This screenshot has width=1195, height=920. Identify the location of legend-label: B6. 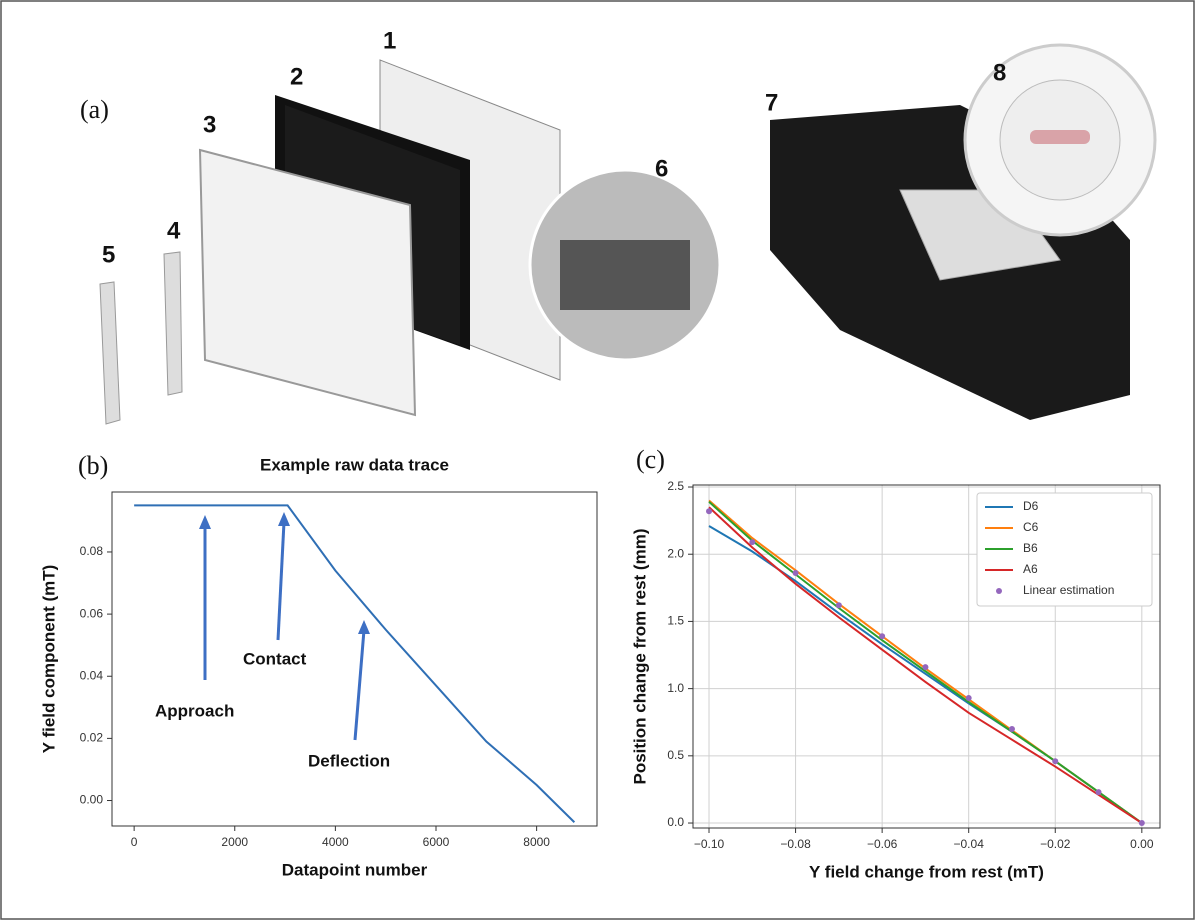
(1030, 548).